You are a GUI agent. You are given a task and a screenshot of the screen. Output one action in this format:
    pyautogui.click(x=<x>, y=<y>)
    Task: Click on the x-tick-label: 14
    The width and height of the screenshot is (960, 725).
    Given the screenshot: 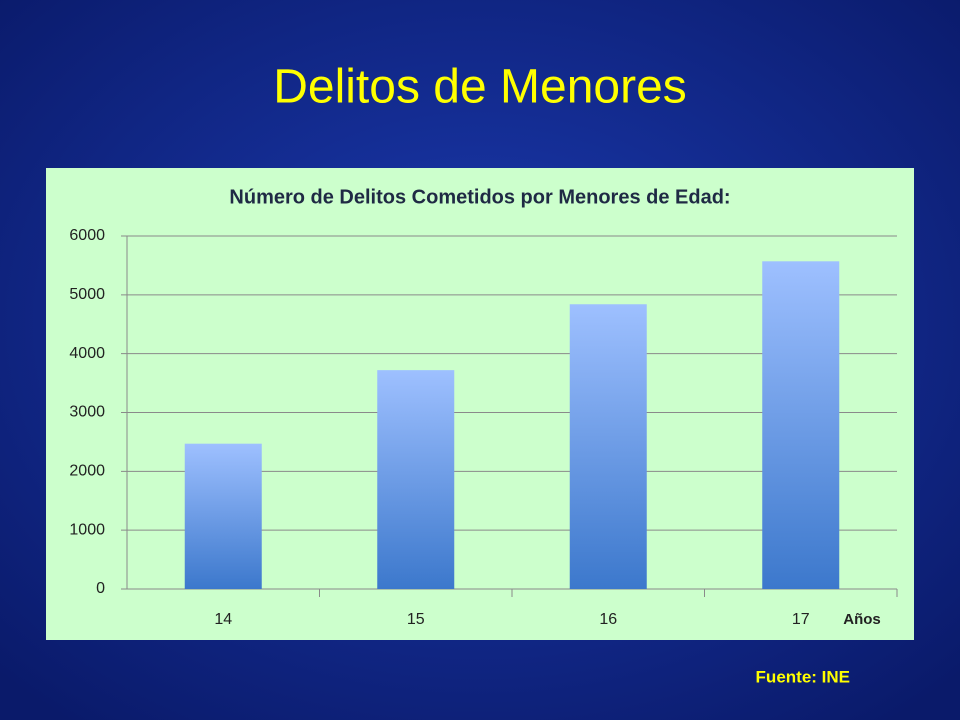 What is the action you would take?
    pyautogui.click(x=223, y=619)
    